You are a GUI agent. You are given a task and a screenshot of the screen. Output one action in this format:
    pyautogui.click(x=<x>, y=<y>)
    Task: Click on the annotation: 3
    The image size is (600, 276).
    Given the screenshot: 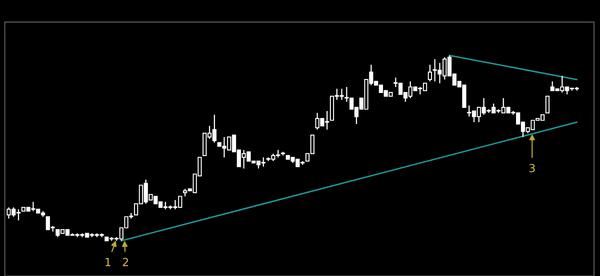 What is the action you would take?
    pyautogui.click(x=532, y=168)
    